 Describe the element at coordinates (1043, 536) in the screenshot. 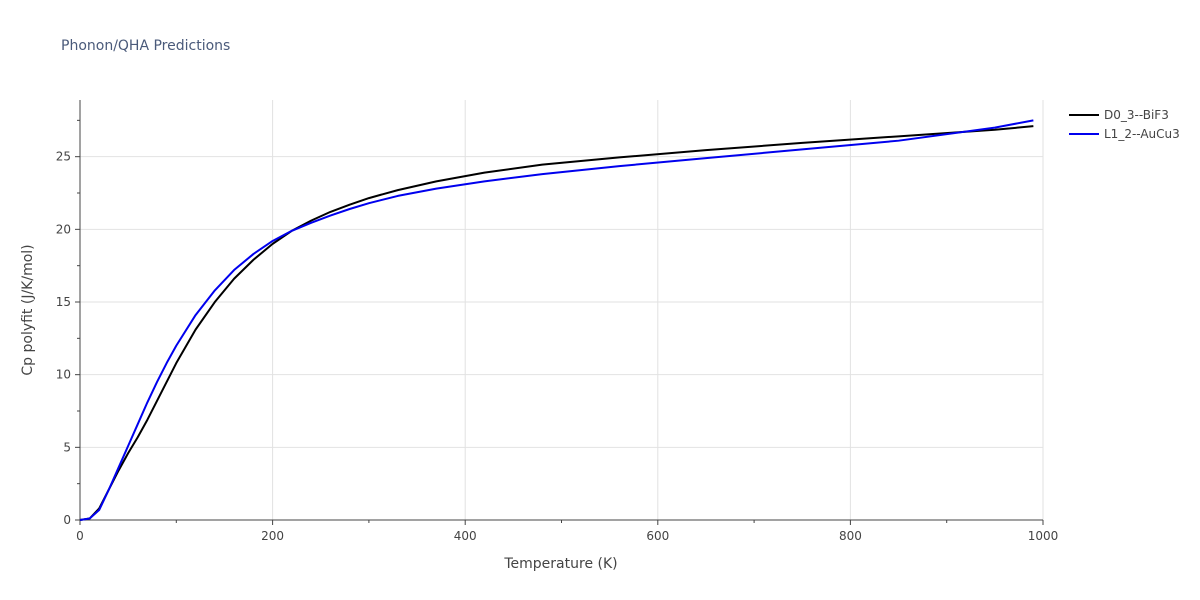

I see `x-tick-label: 1000` at that location.